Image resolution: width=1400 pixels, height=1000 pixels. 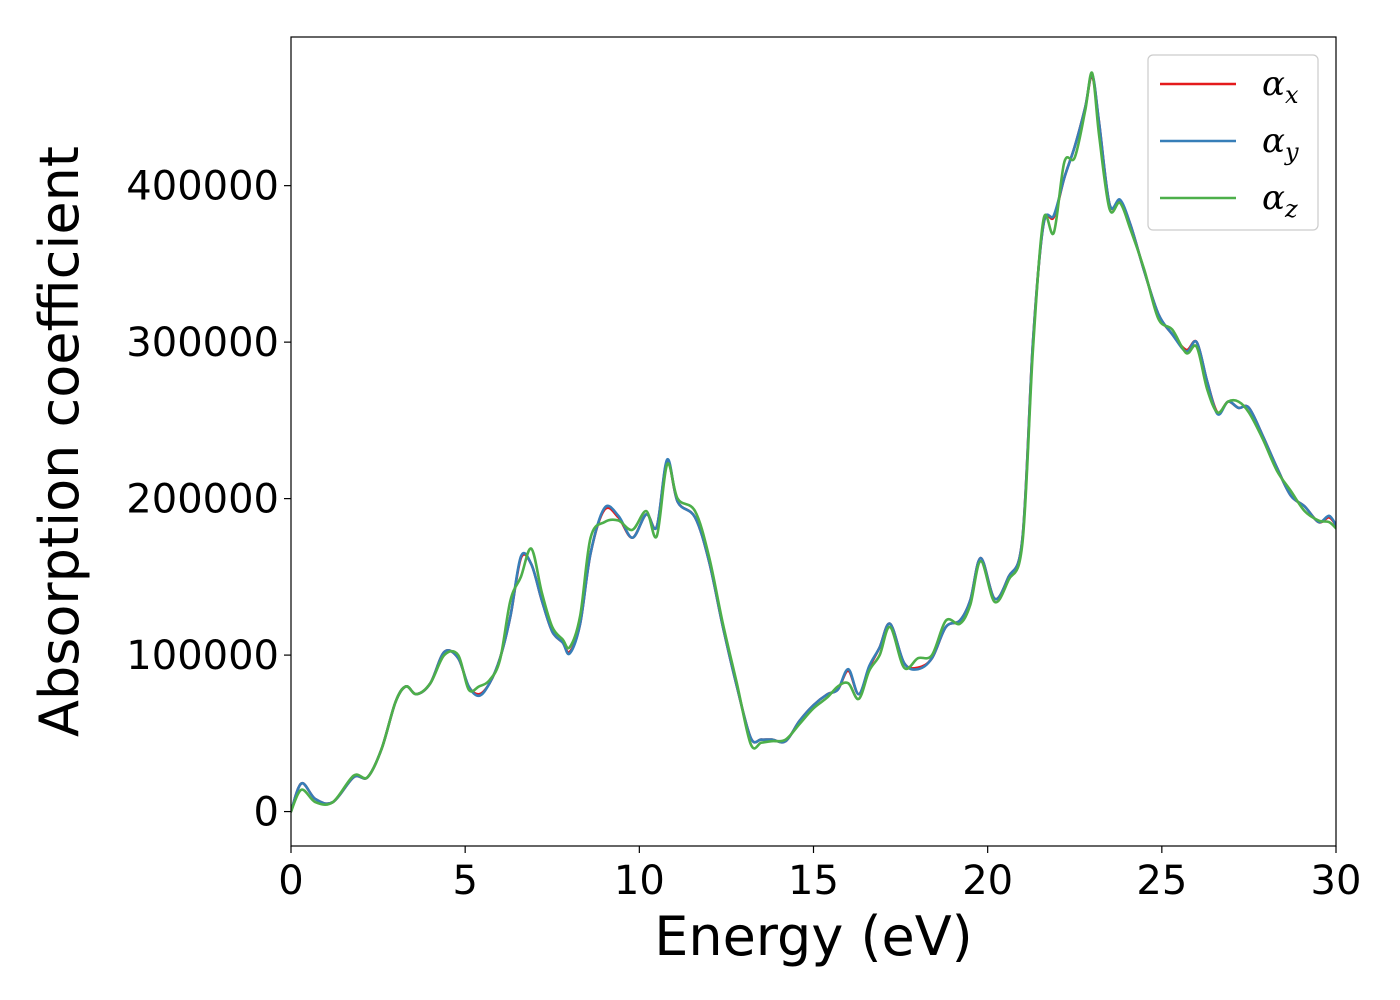 I want to click on legend-label-y: αy, so click(x=1280, y=143).